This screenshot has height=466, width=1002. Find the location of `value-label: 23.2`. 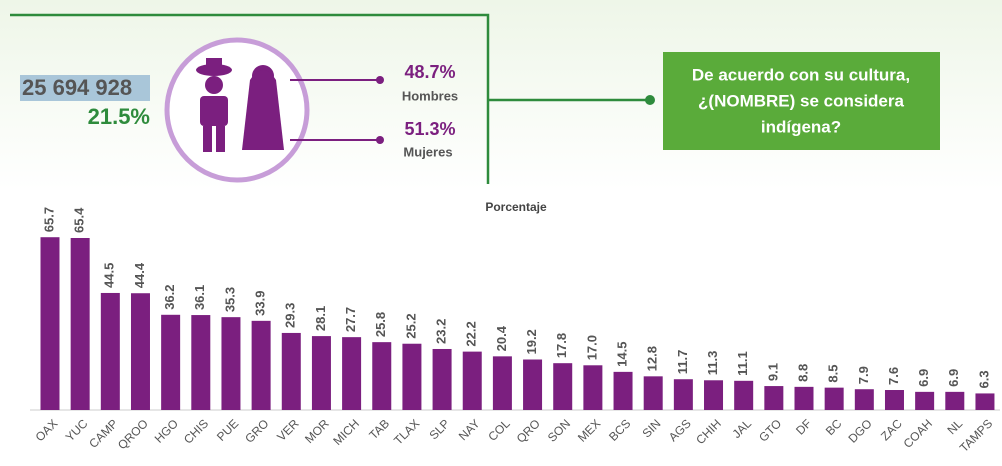

value-label: 23.2 is located at coordinates (441, 331).